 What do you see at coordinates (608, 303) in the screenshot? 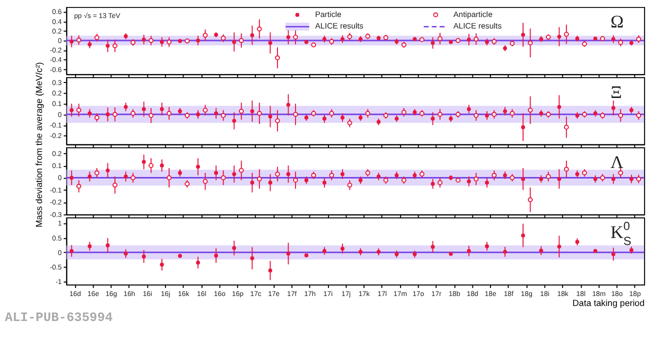
I see `x-axis-title: Data taking period` at bounding box center [608, 303].